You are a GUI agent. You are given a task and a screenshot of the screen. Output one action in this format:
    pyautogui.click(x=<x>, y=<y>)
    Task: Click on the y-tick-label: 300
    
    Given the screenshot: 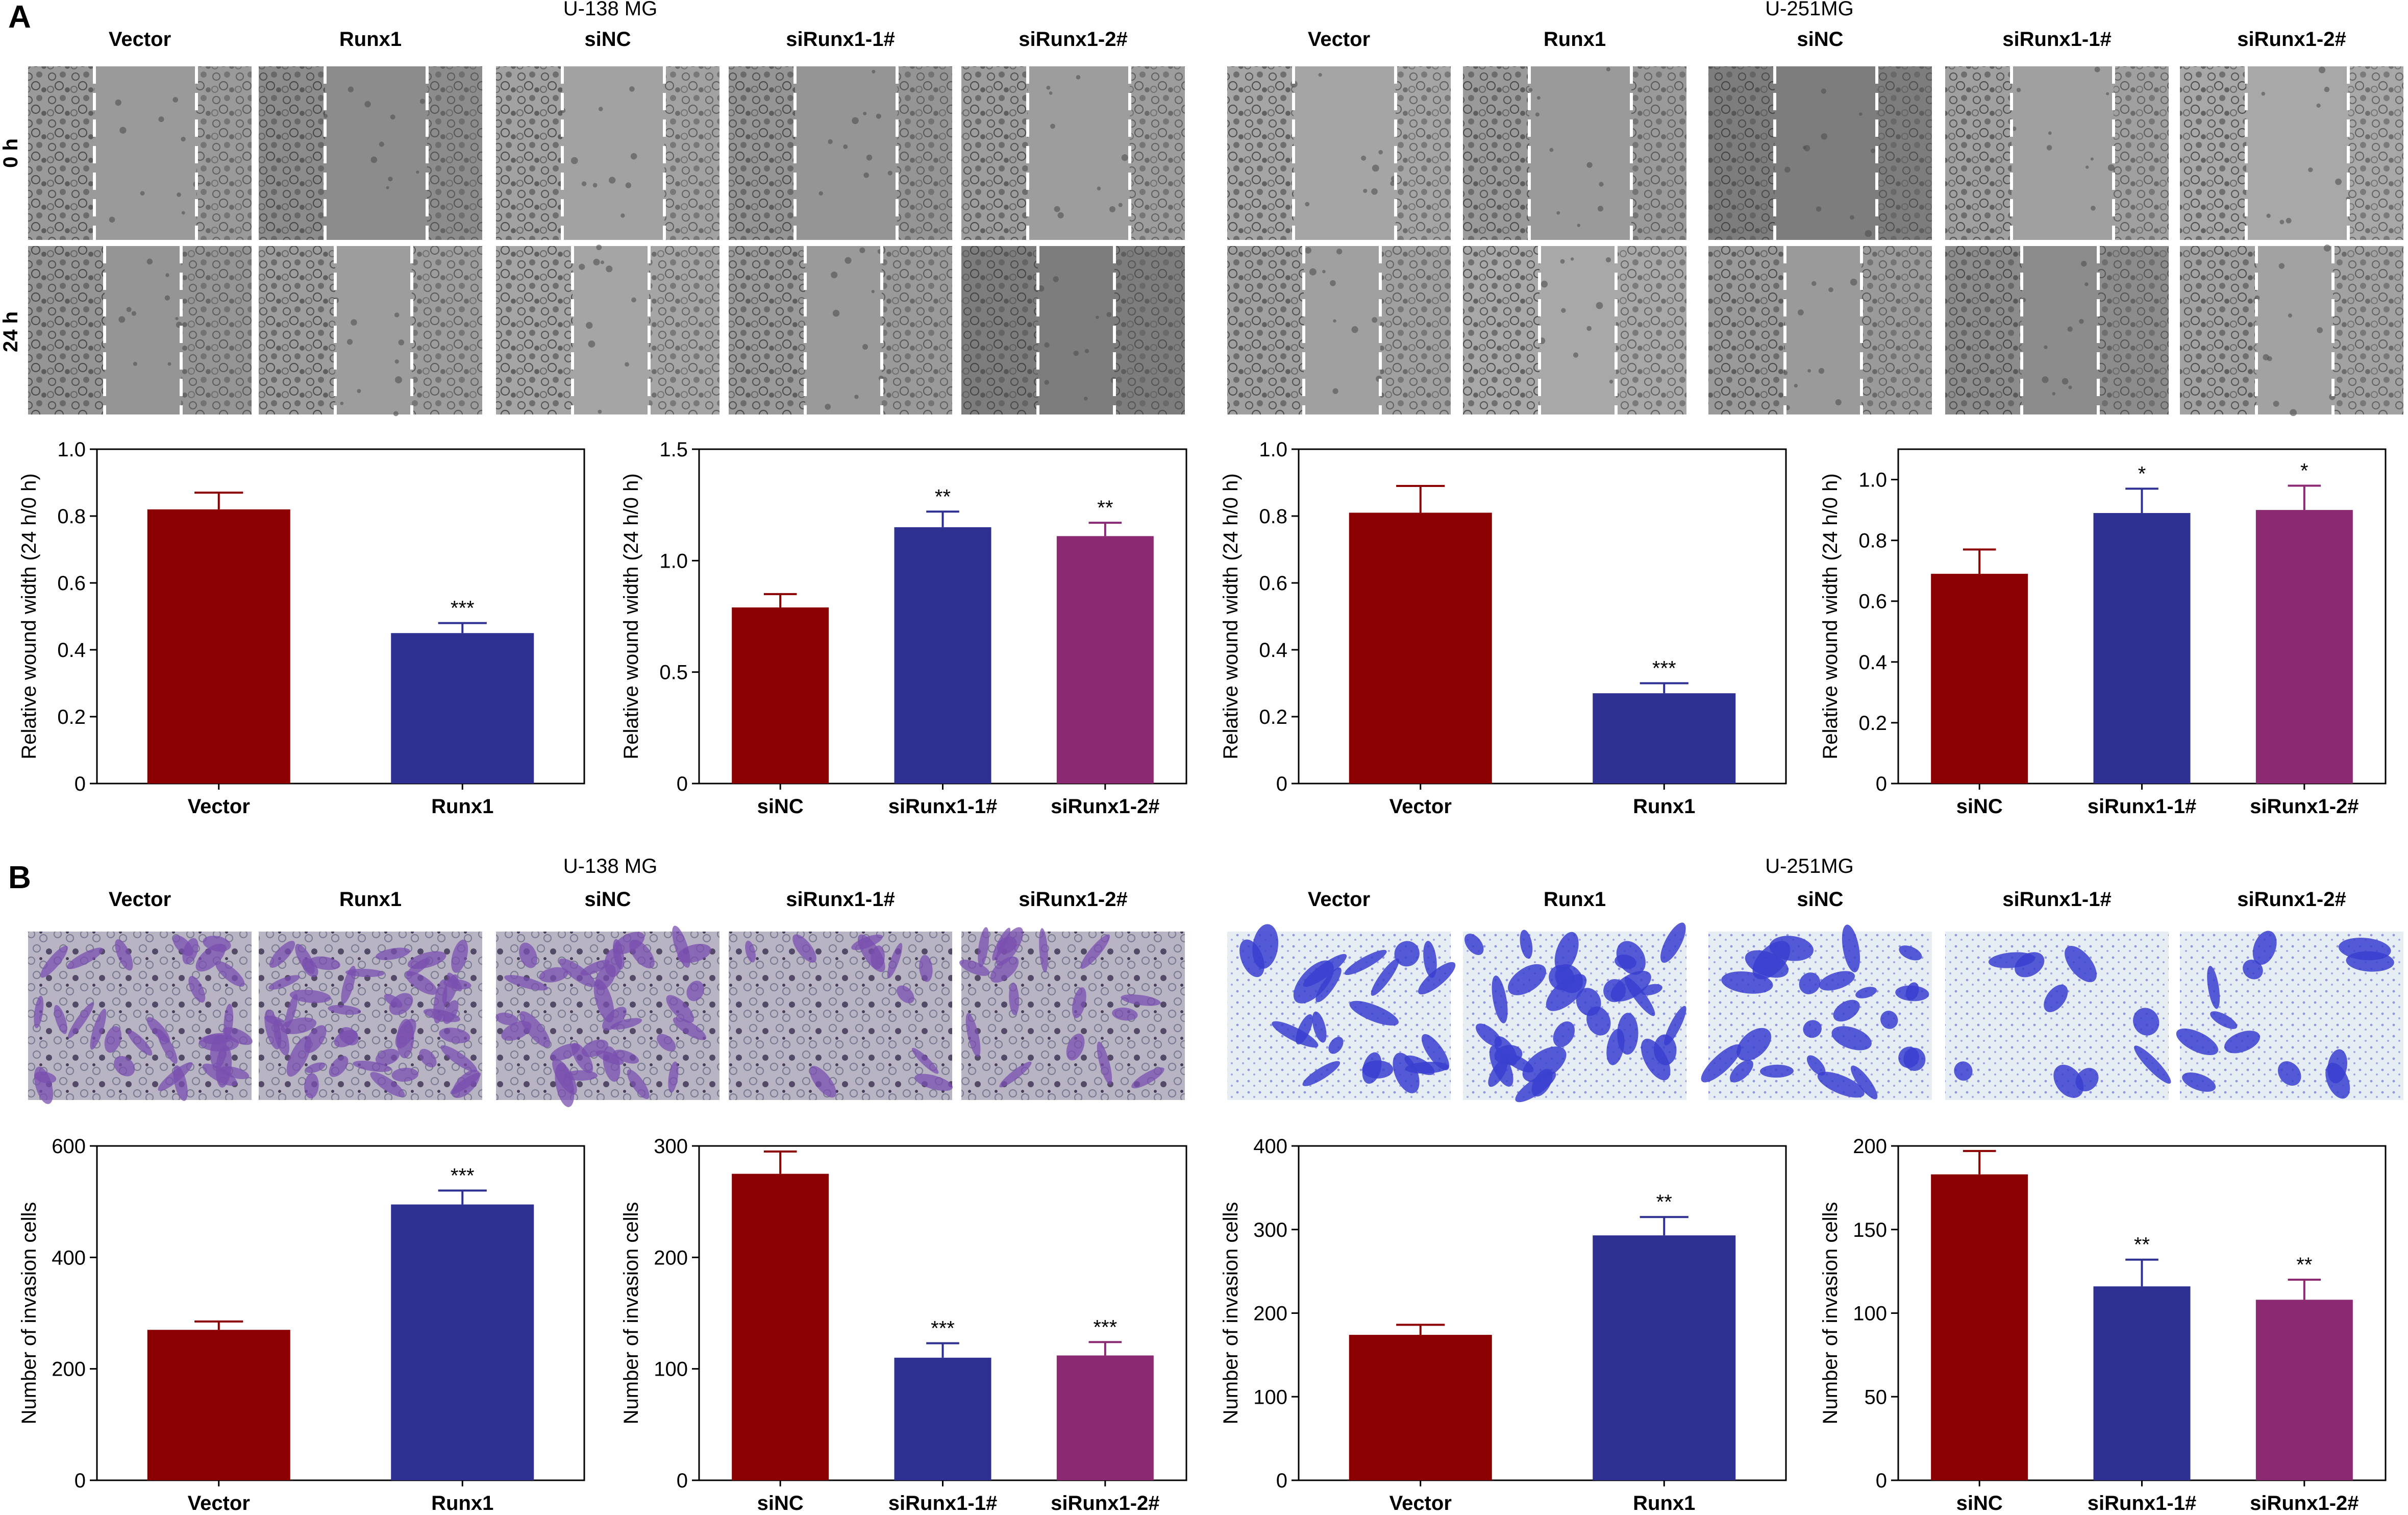 What is the action you would take?
    pyautogui.click(x=671, y=1146)
    